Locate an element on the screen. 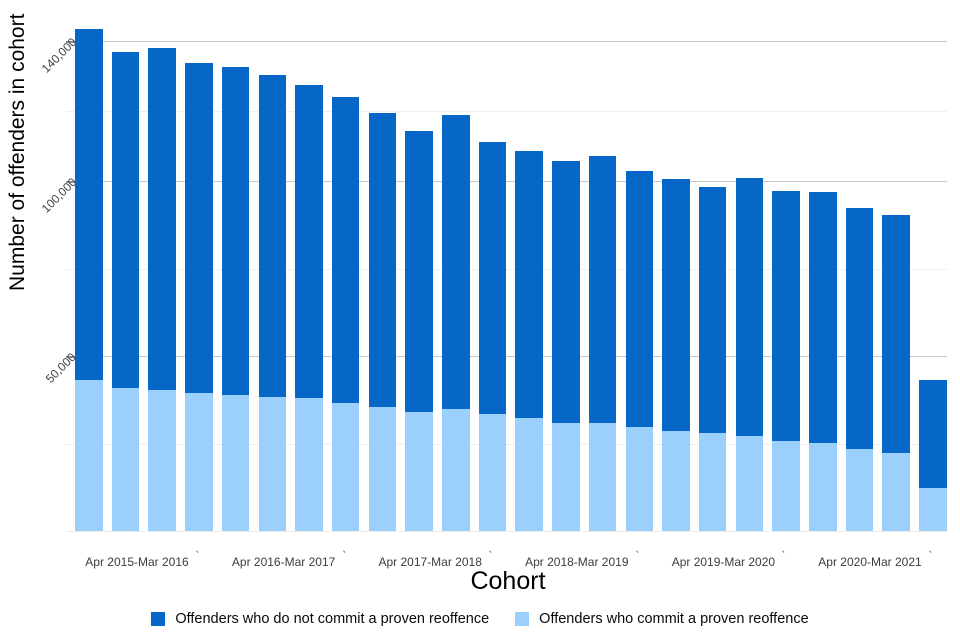 The image size is (960, 640). y-tick-label: 50,000 is located at coordinates (61, 368).